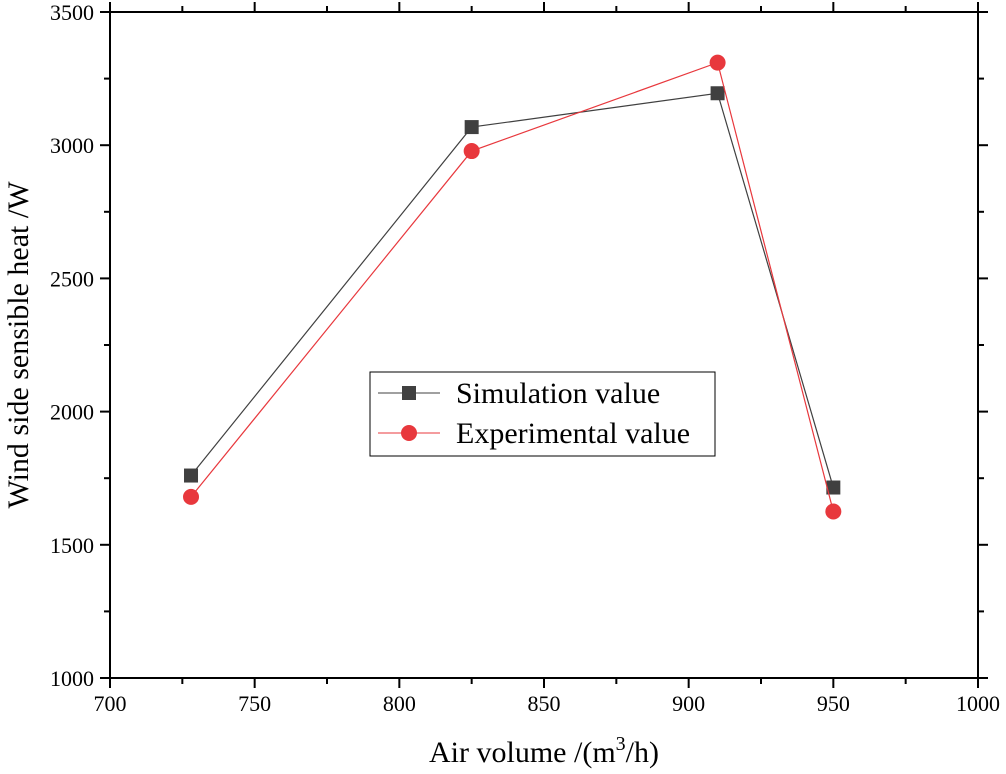  I want to click on x-tick-label: 850, so click(544, 703).